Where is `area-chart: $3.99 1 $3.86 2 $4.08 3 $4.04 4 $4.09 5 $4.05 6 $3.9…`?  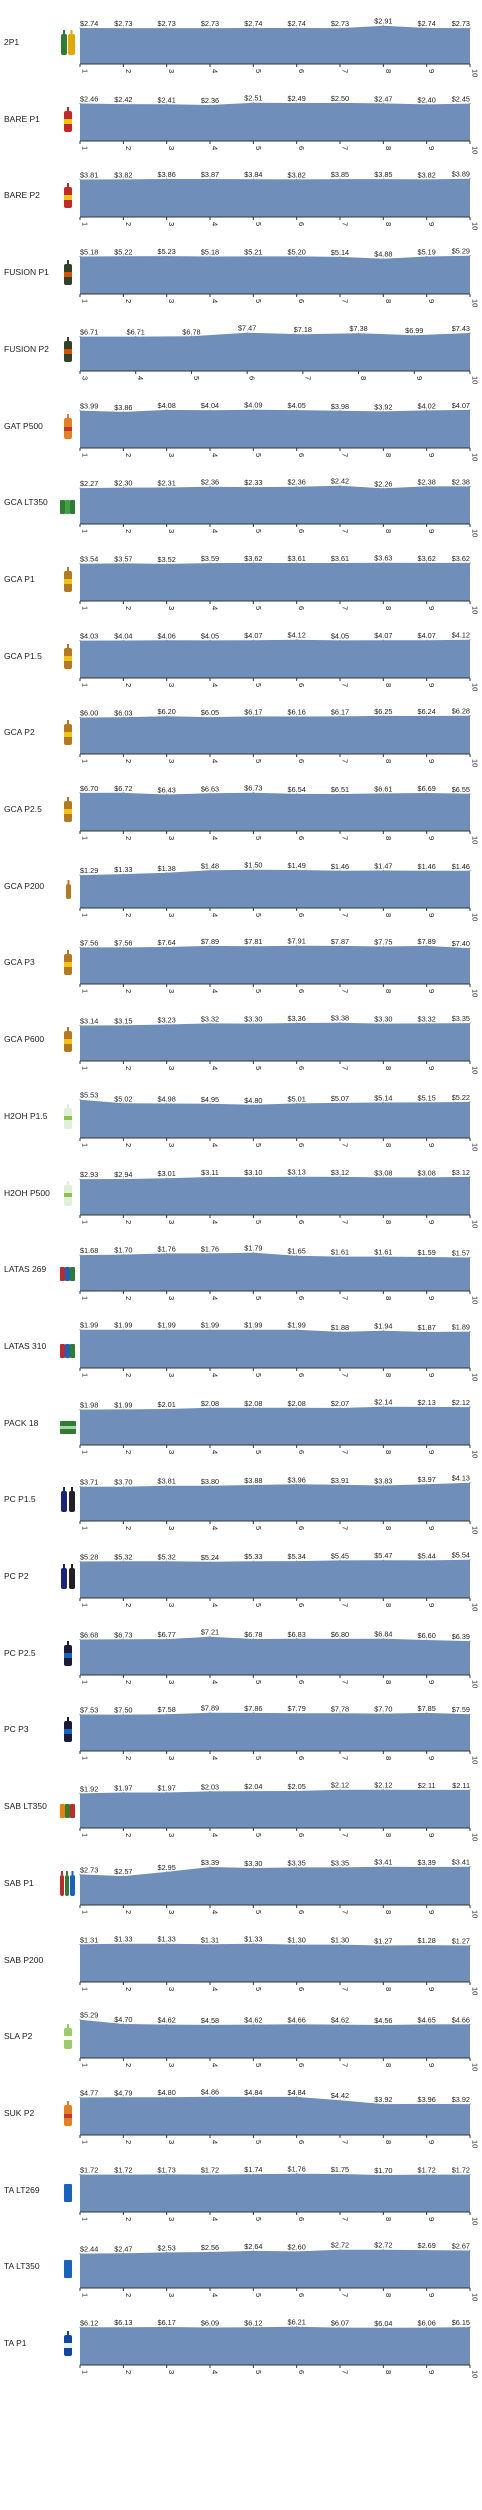 area-chart: $3.99 1 $3.86 2 $4.08 3 $4.04 4 $4.09 5 $4.05 6 $3.9… is located at coordinates (279, 430).